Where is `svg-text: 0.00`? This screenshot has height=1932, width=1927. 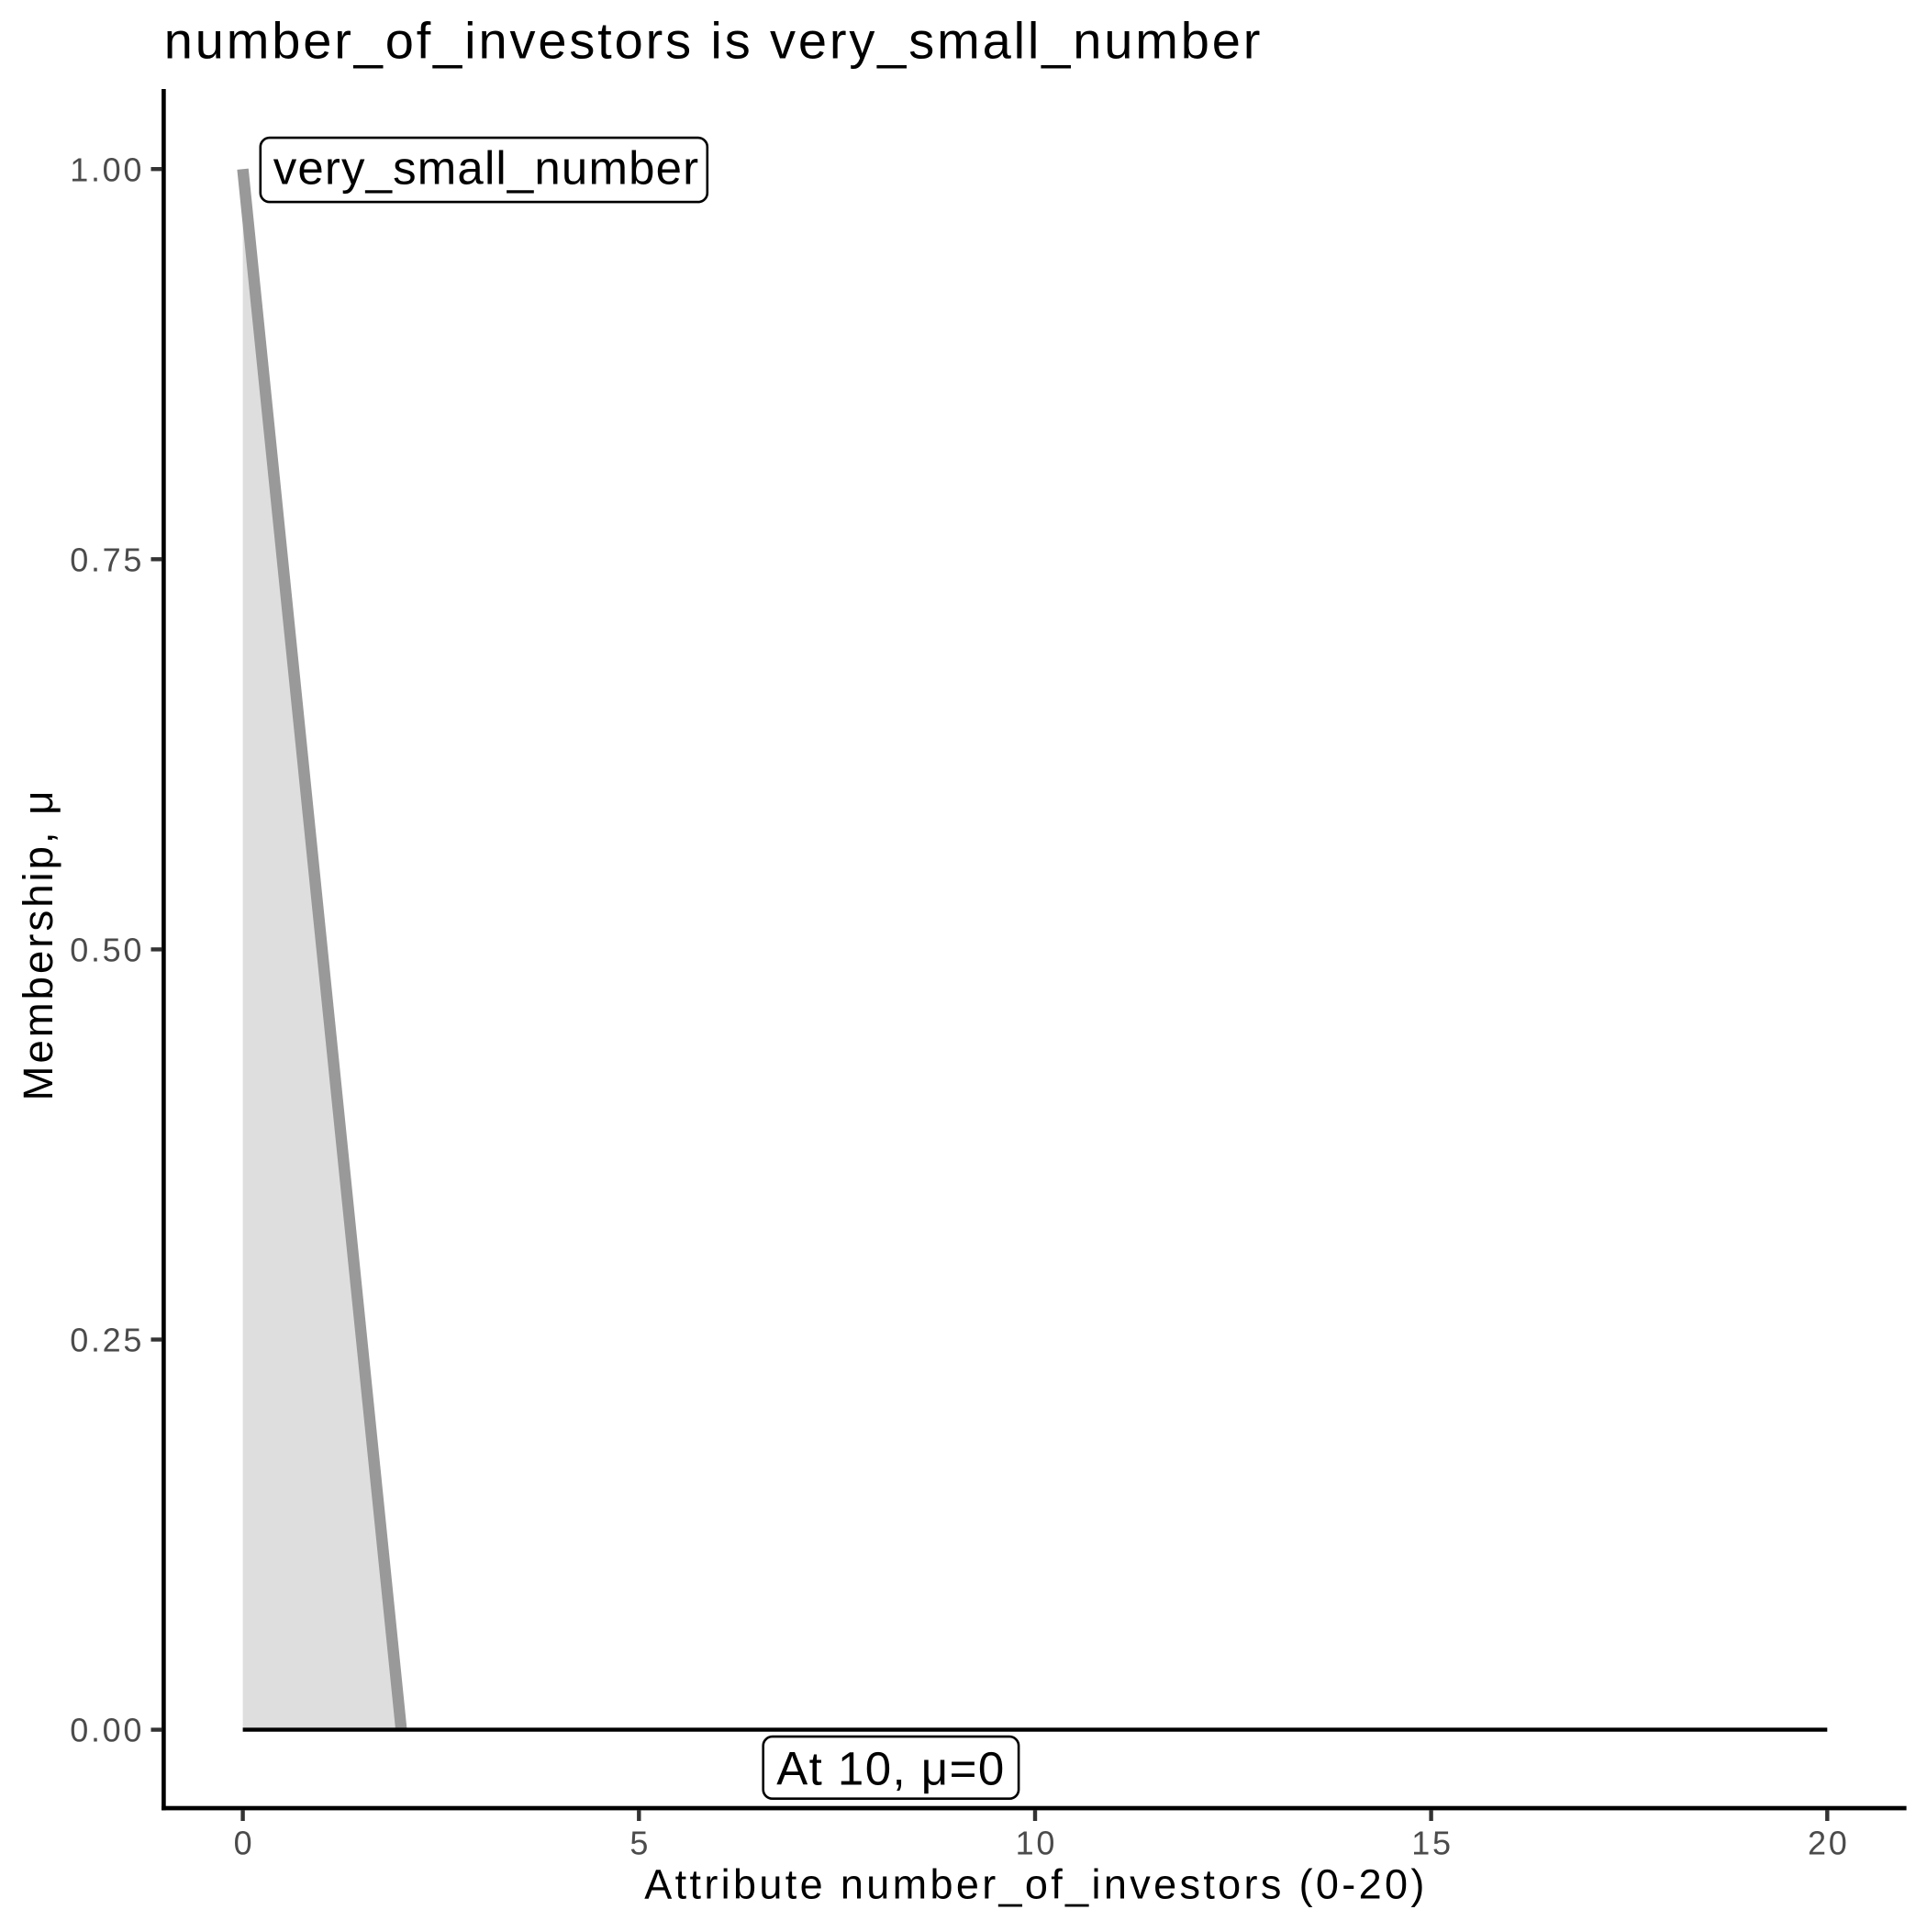 svg-text: 0.00 is located at coordinates (107, 1730).